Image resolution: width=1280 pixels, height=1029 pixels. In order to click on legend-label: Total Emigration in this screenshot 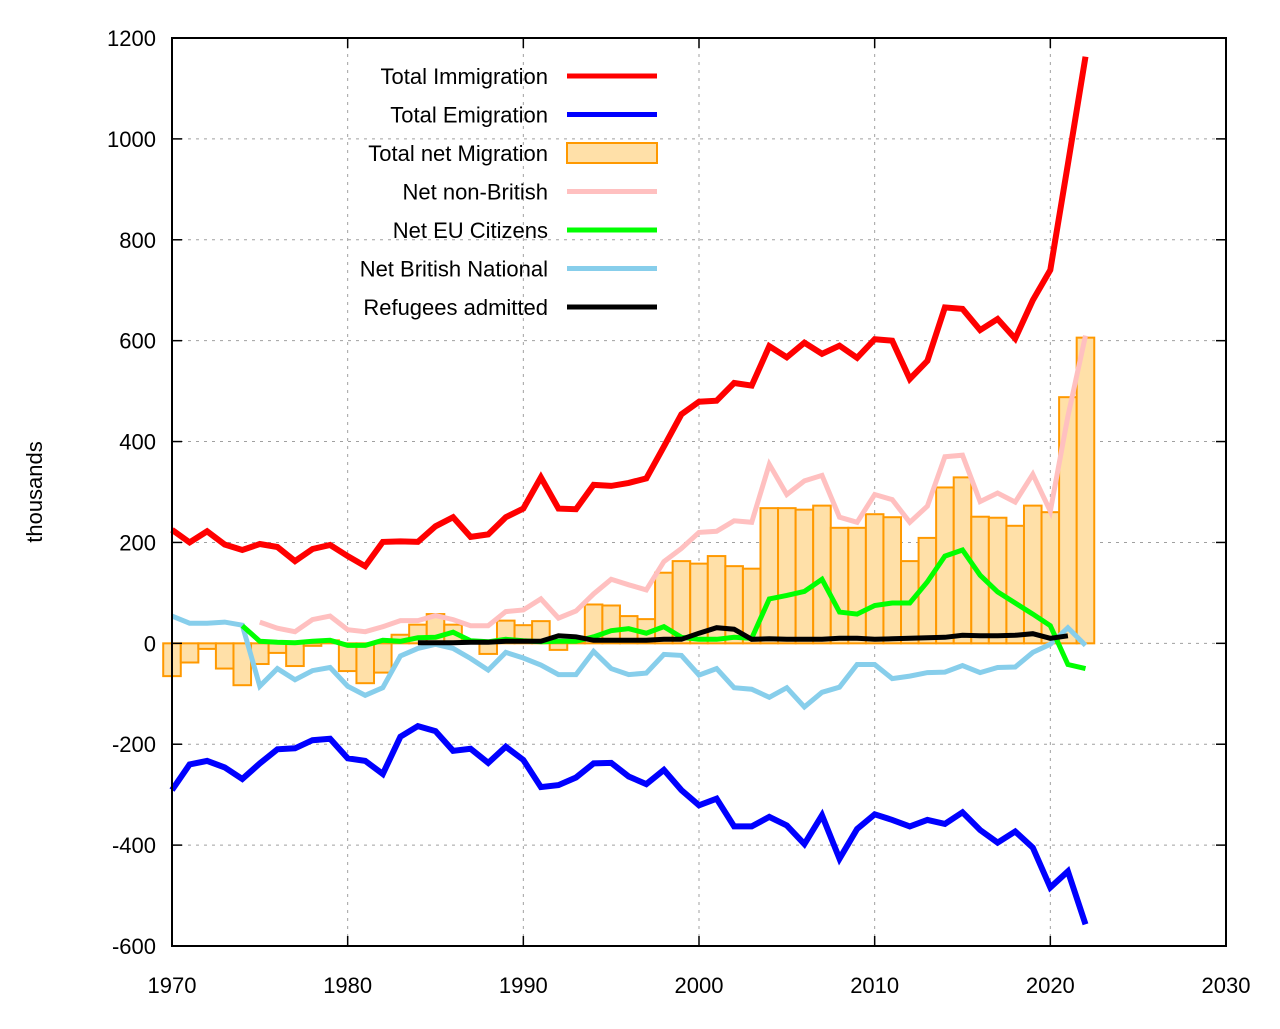, I will do `click(469, 115)`.